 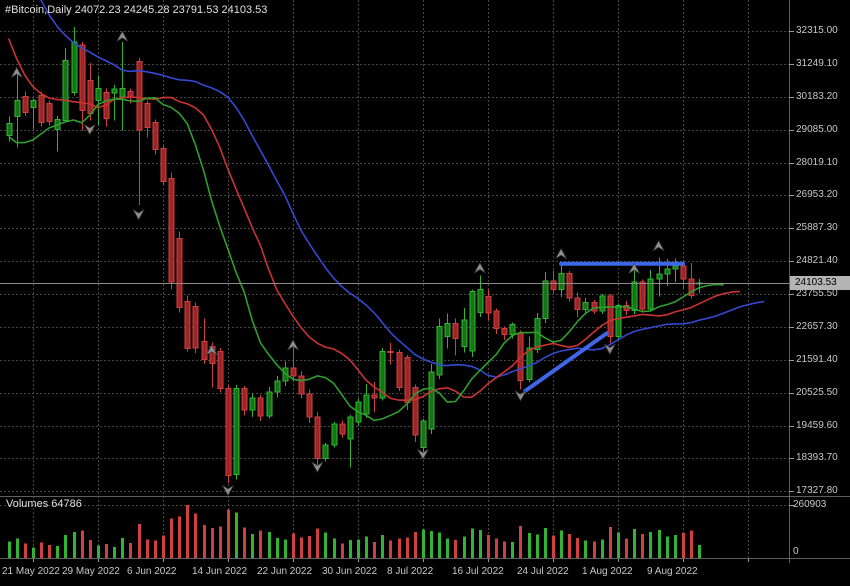 What do you see at coordinates (354, 531) in the screenshot?
I see `volume-bars` at bounding box center [354, 531].